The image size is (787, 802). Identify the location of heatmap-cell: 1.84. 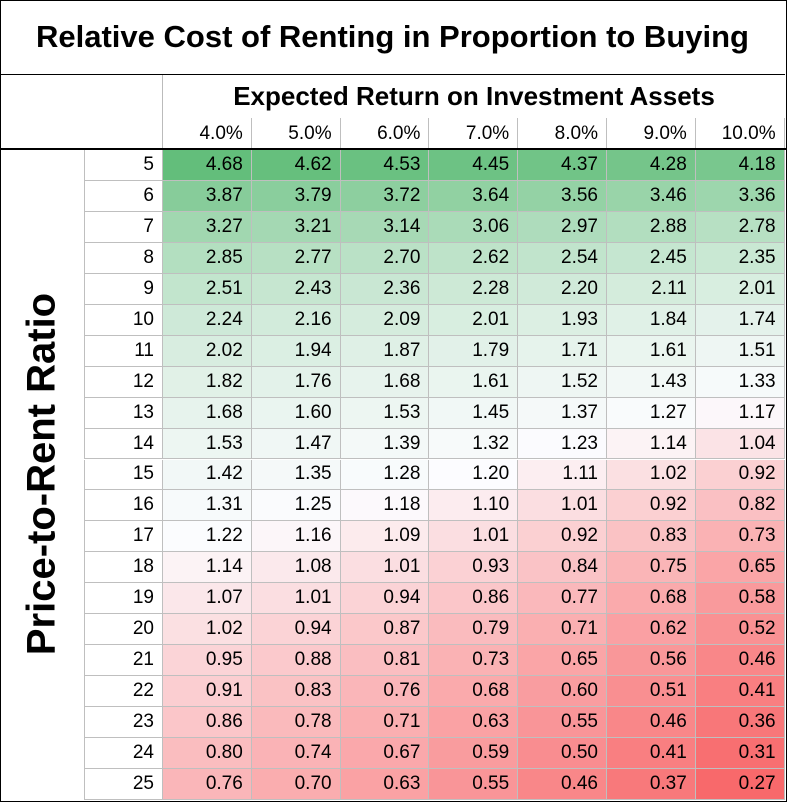
(651, 320).